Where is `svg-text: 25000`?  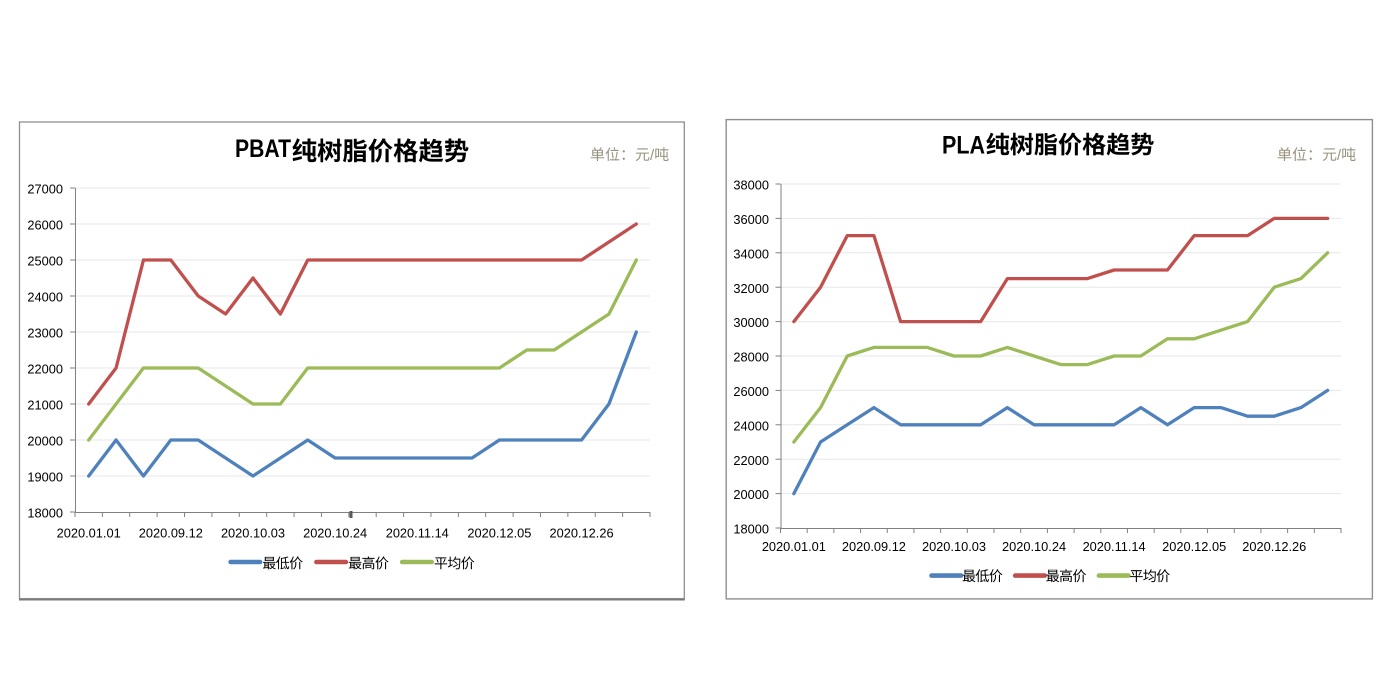
svg-text: 25000 is located at coordinates (45, 261).